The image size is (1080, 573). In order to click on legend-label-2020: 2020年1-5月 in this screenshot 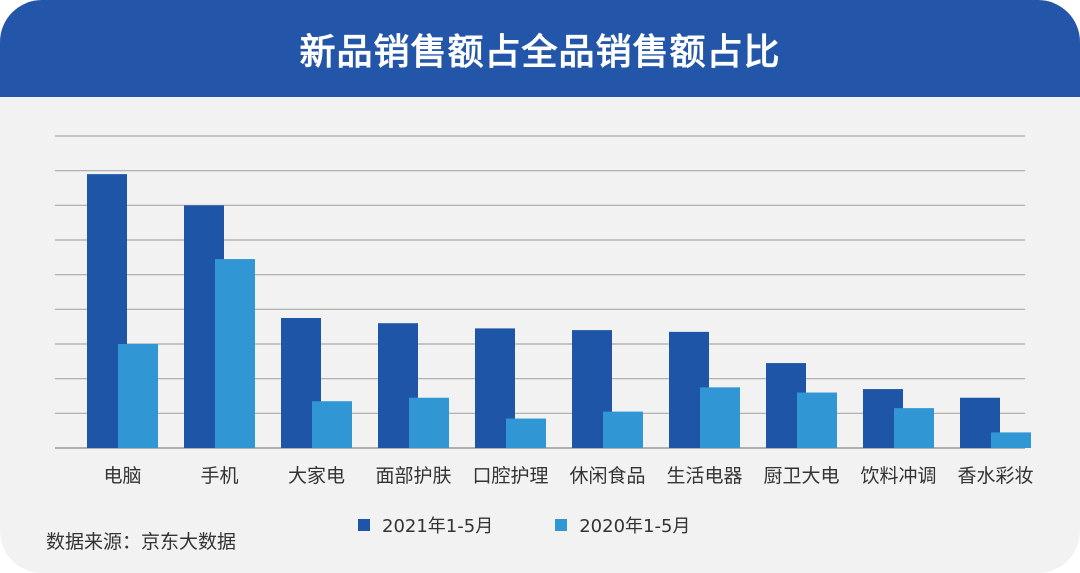, I will do `click(635, 526)`.